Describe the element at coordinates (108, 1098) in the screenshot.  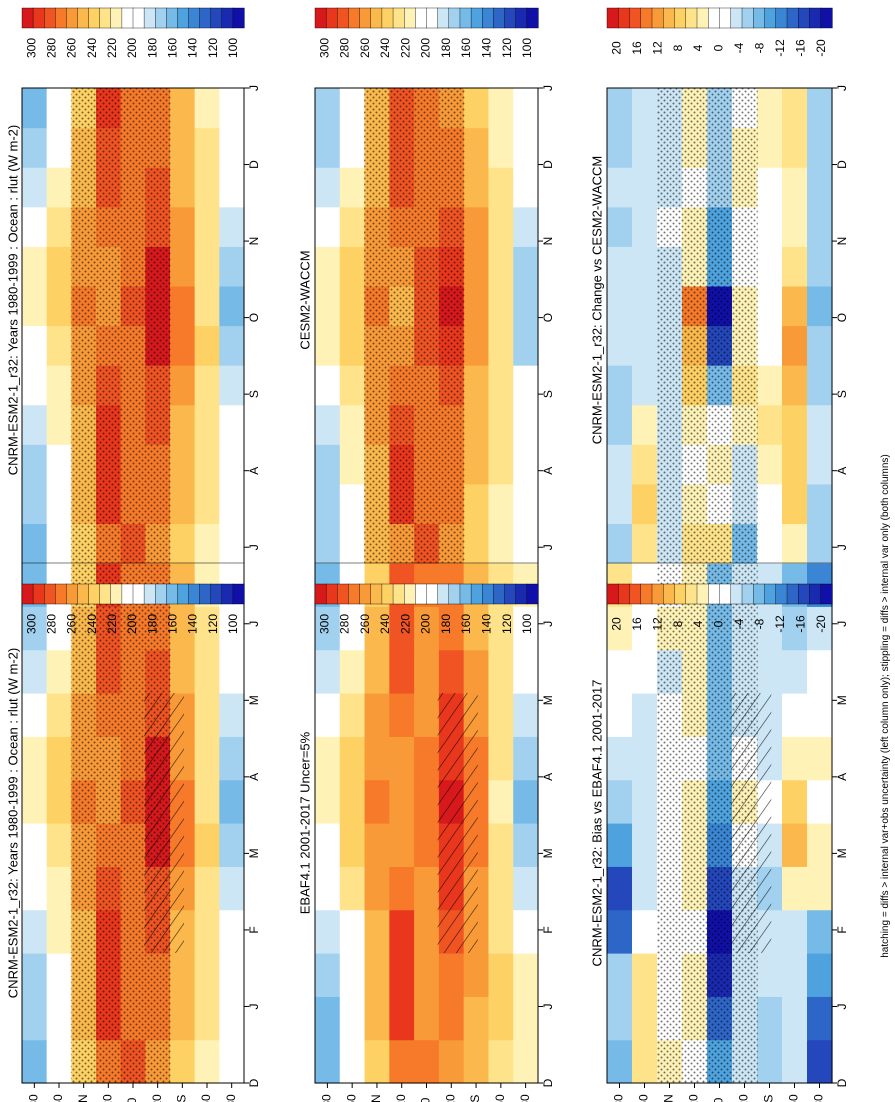
I see `lat-tick-label: 20` at that location.